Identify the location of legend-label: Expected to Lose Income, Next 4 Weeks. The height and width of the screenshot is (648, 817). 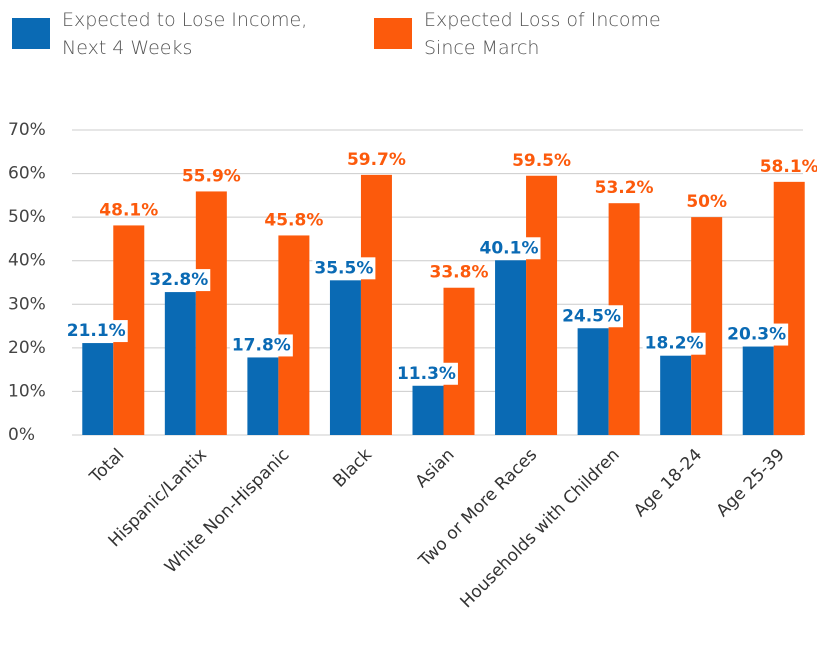
(185, 34).